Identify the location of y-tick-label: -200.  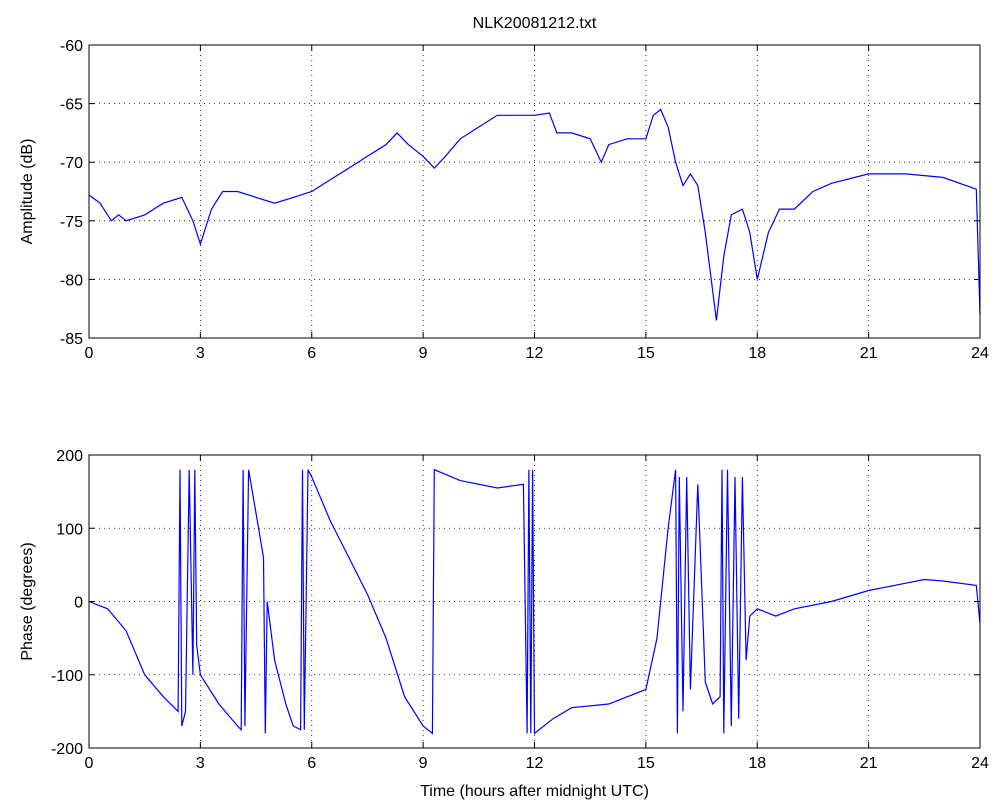
(67, 749).